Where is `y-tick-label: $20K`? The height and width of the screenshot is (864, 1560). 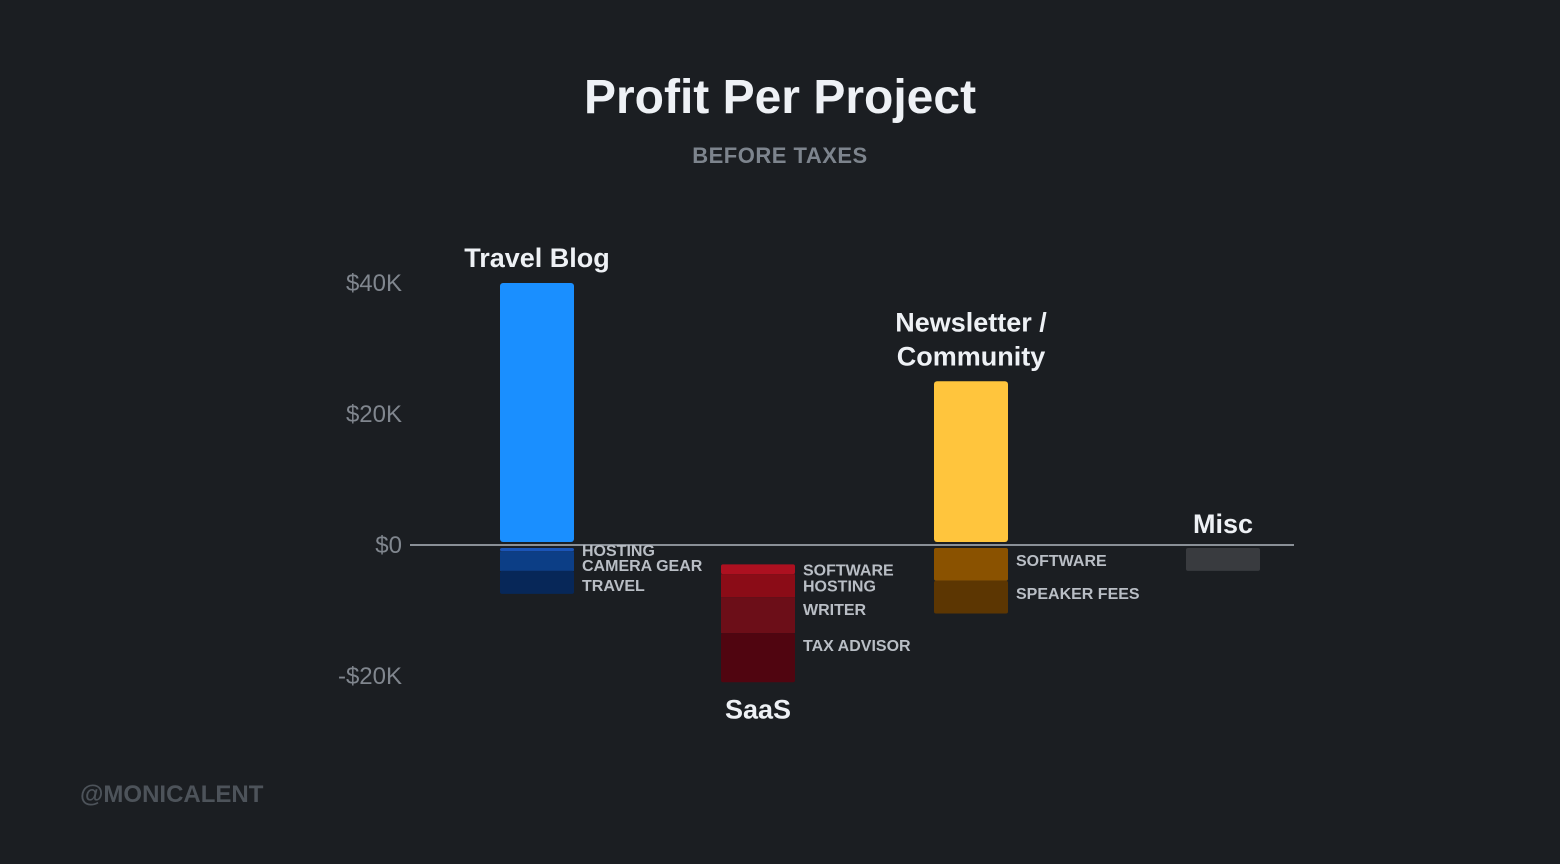
y-tick-label: $20K is located at coordinates (374, 414).